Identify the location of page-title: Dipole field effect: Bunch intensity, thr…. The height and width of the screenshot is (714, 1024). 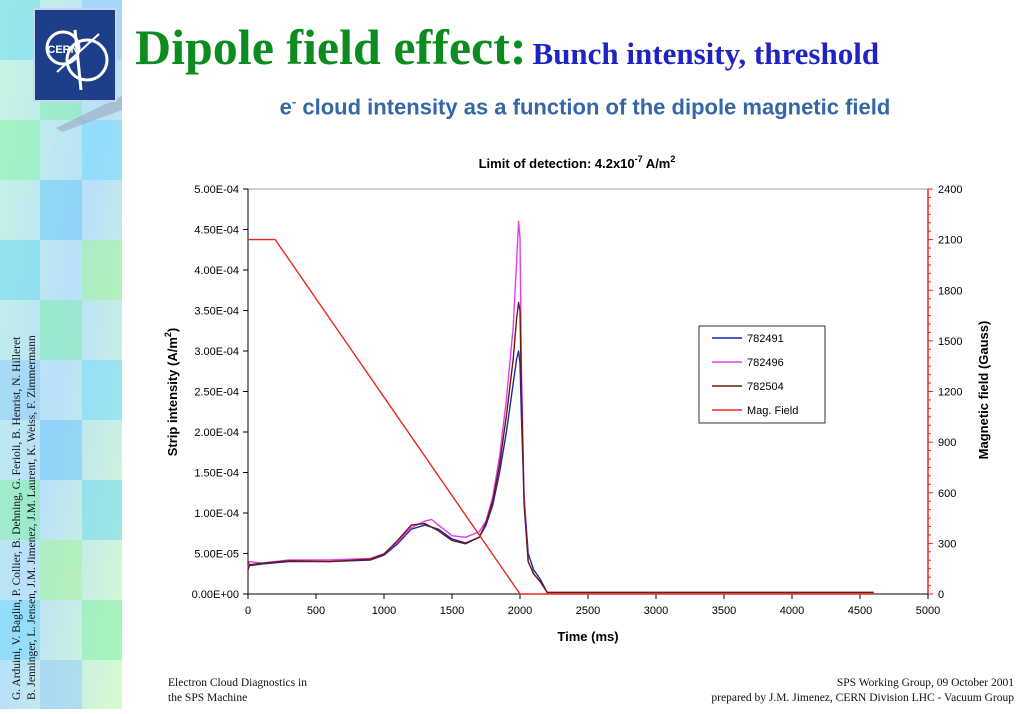
(507, 47).